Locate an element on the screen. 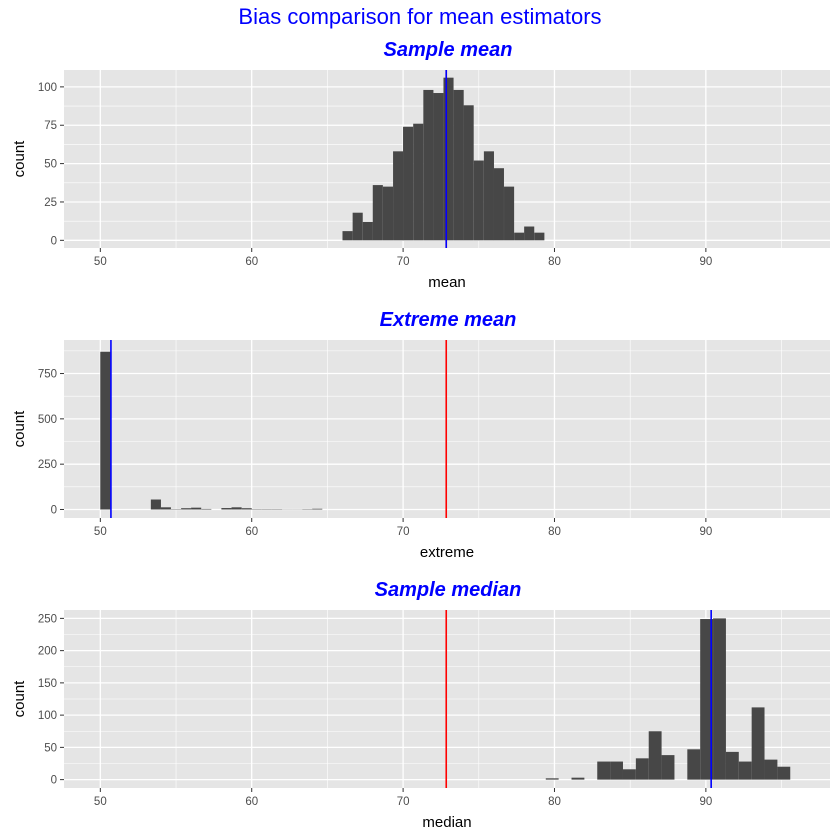  x-axis-label: extreme is located at coordinates (447, 552).